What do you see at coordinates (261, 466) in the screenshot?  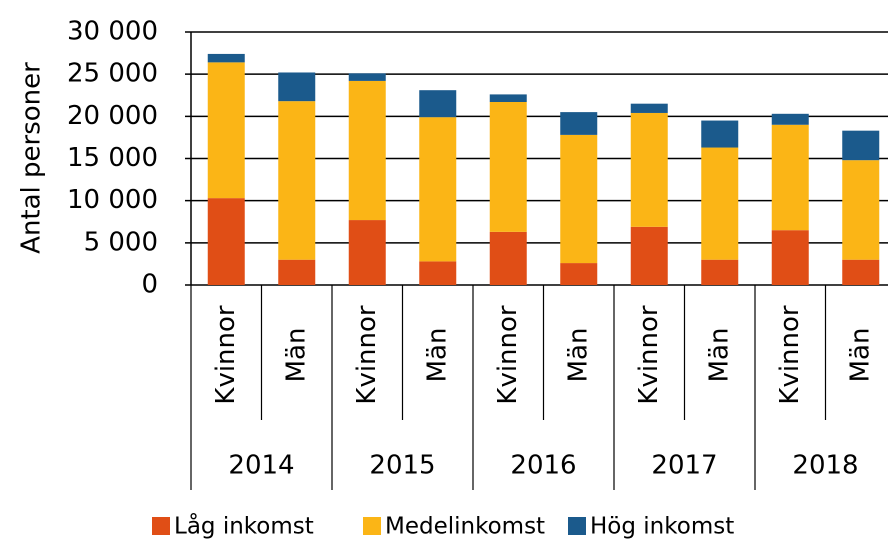 I see `group-label: 2014` at bounding box center [261, 466].